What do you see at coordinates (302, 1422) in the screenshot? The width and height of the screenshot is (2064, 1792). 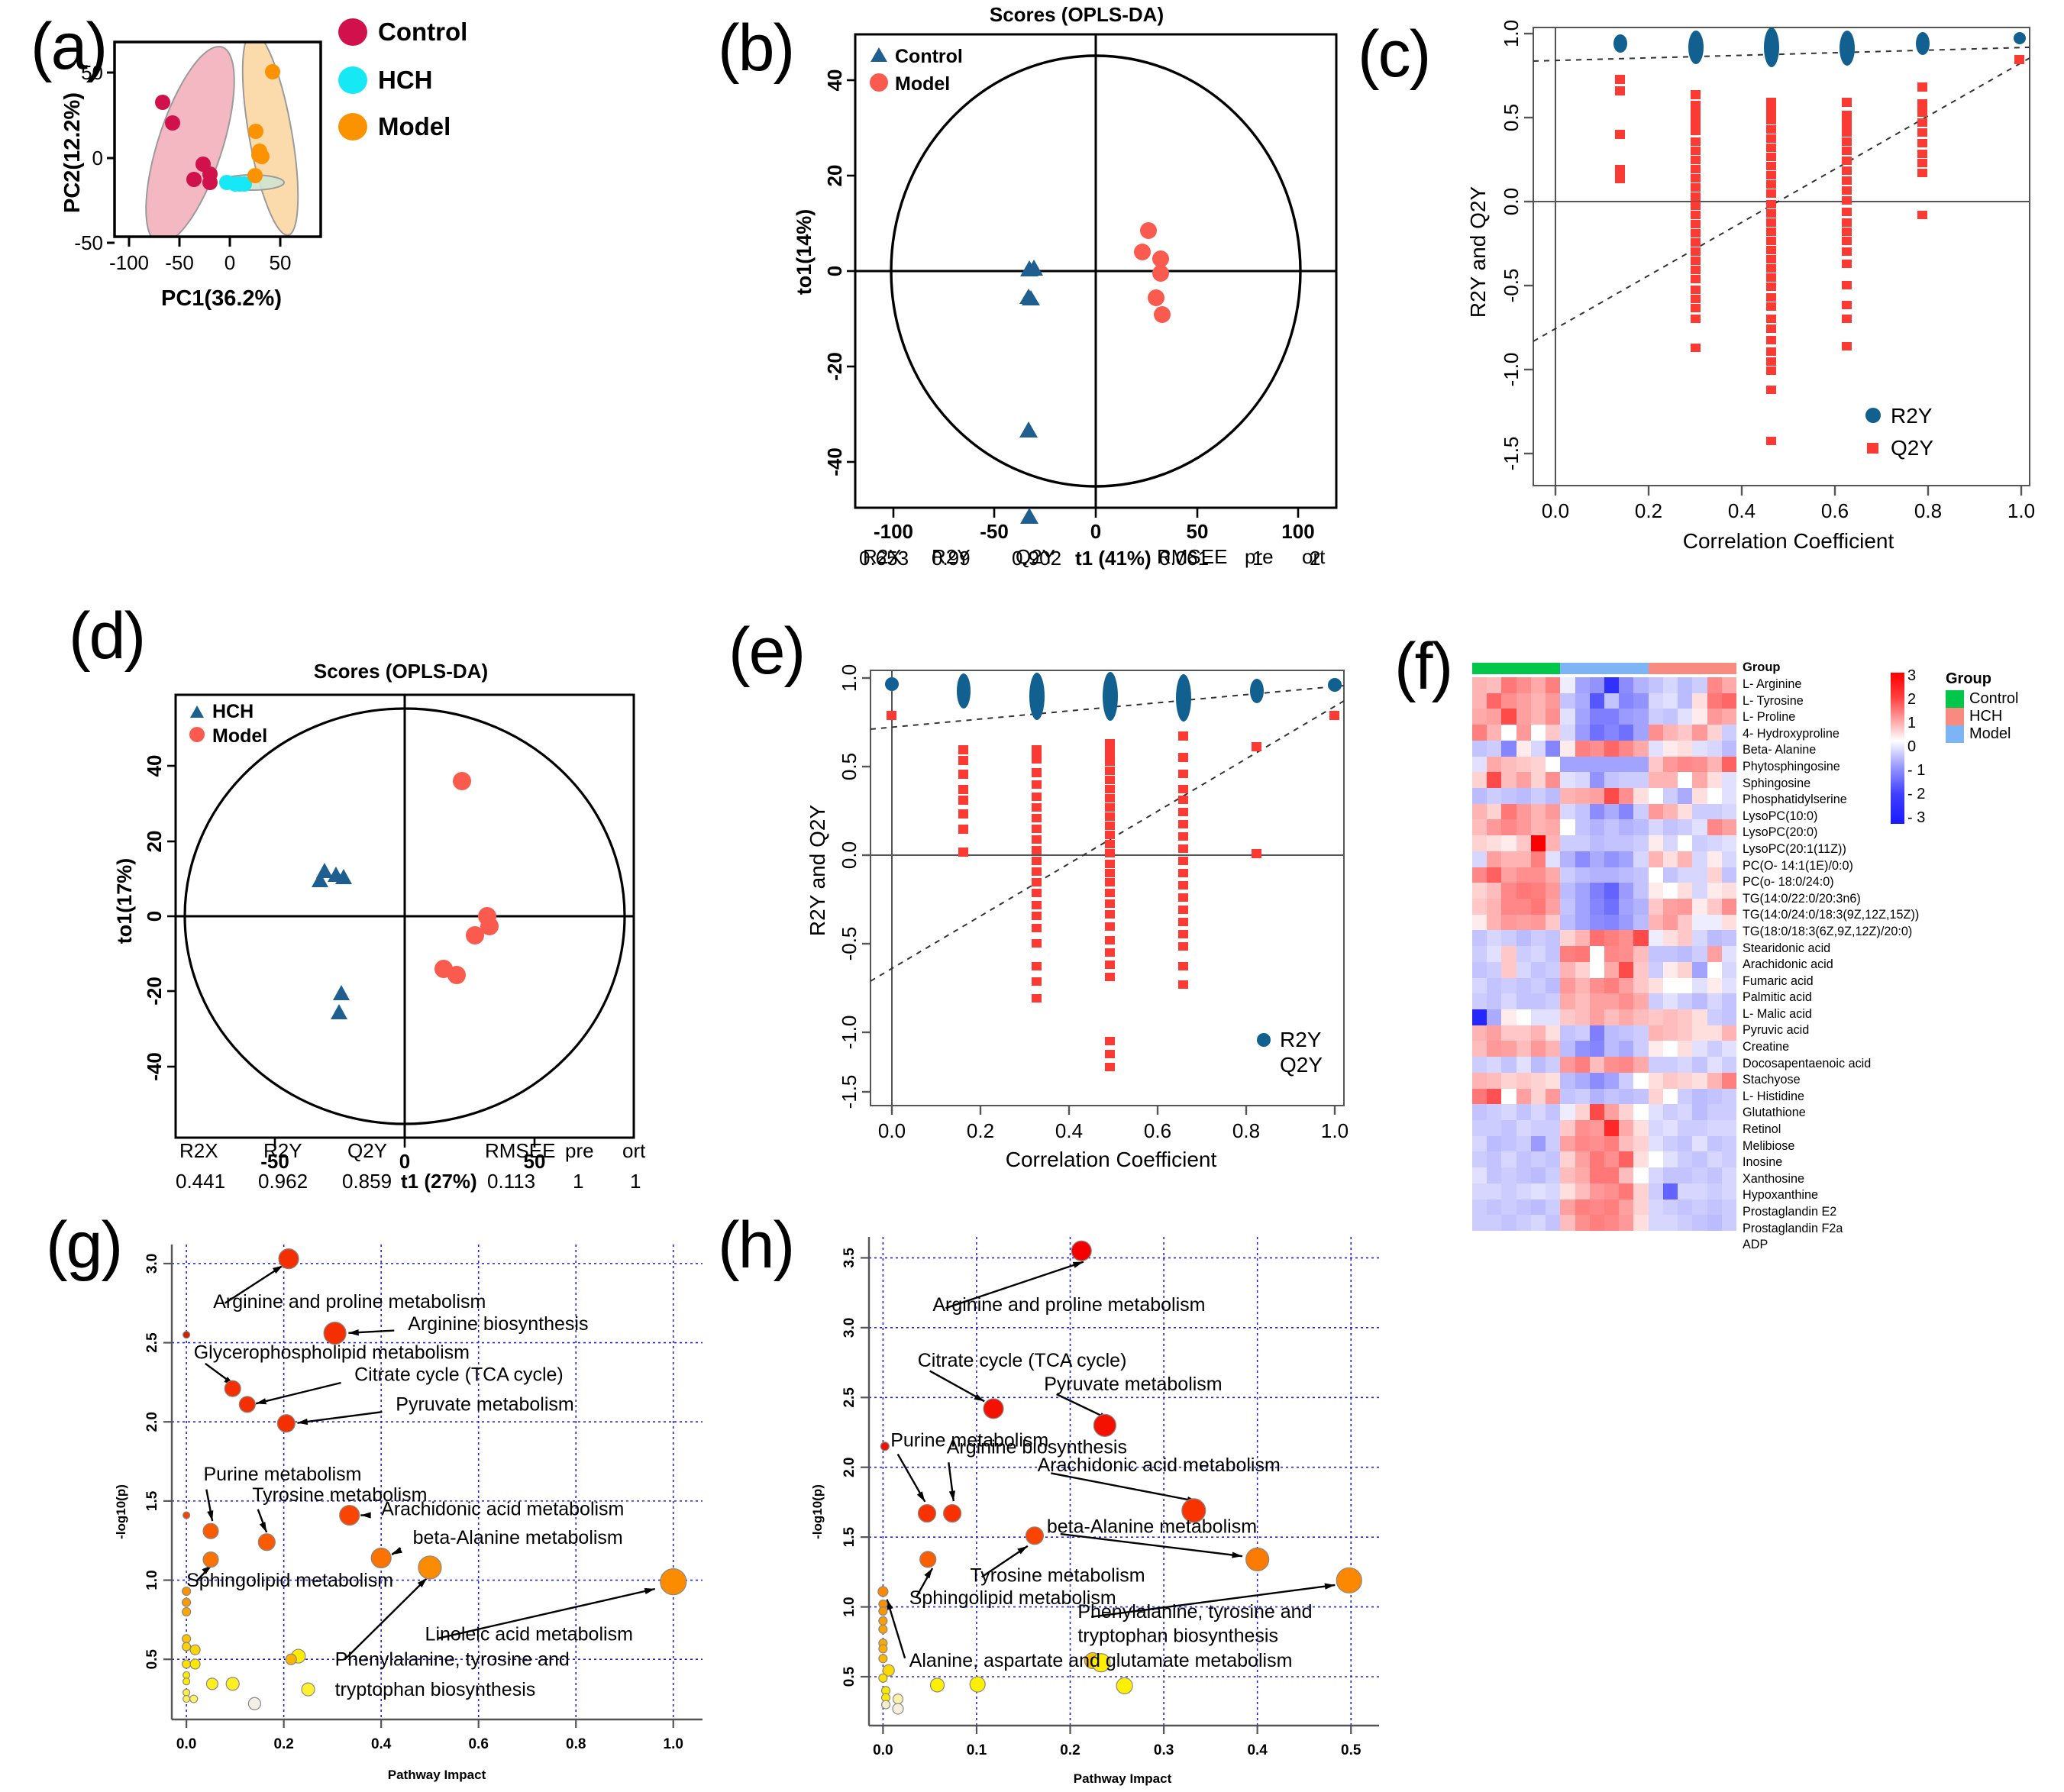 I see `arrow-head` at bounding box center [302, 1422].